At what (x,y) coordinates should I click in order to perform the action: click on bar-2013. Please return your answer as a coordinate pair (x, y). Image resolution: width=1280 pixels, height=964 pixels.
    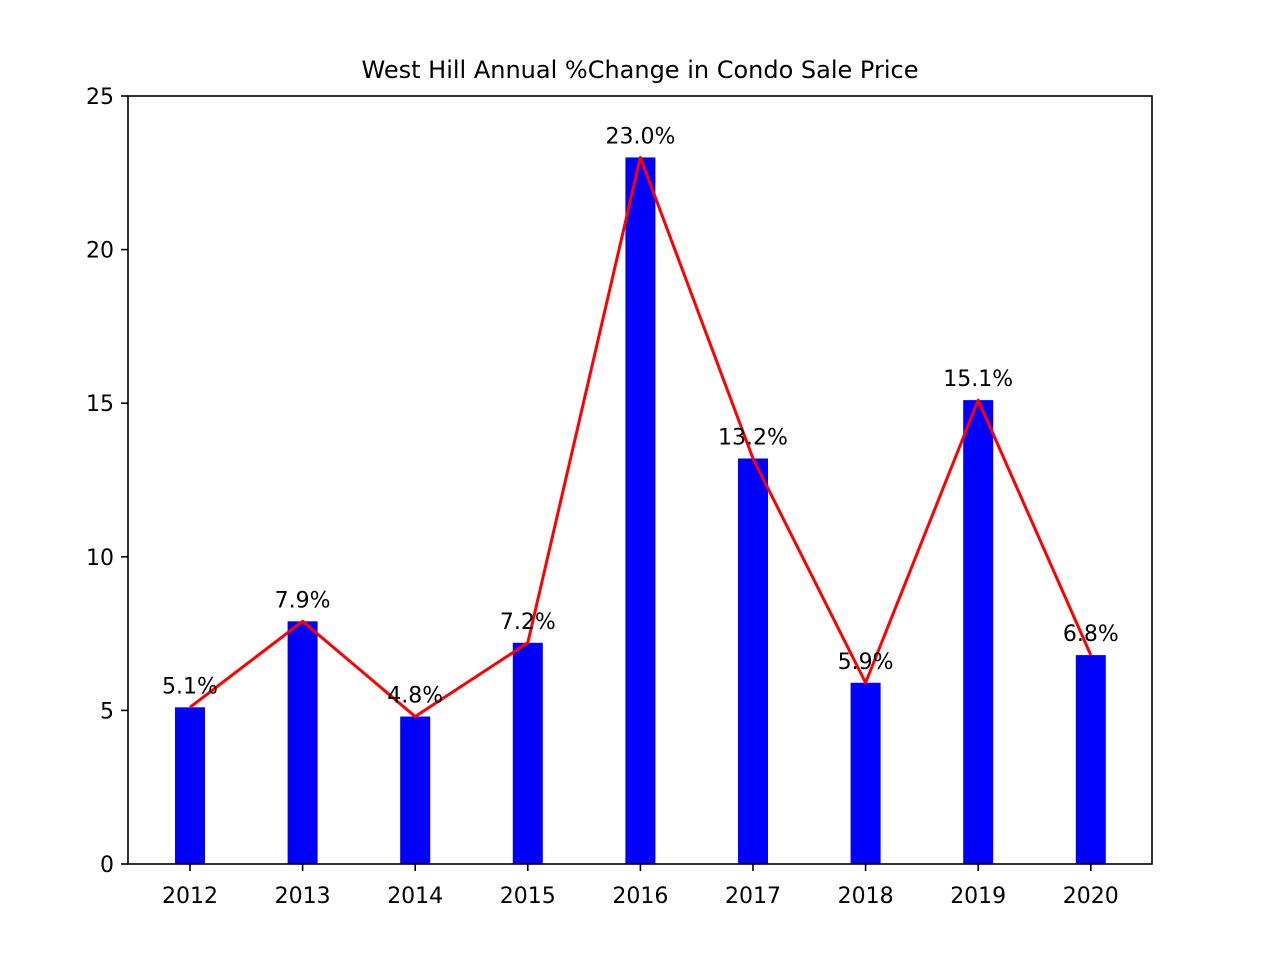
    Looking at the image, I should click on (302, 742).